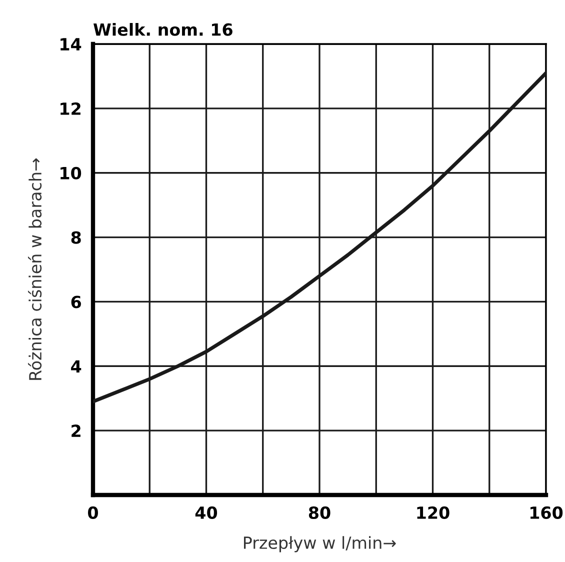  I want to click on y-tick-label: 4, so click(76, 366).